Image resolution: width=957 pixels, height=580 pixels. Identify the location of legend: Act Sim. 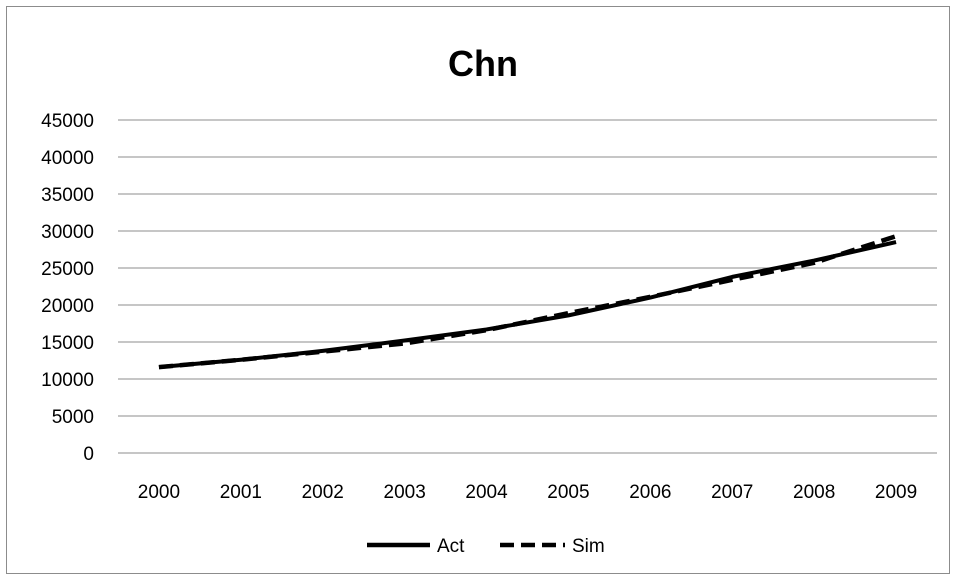
(486, 546).